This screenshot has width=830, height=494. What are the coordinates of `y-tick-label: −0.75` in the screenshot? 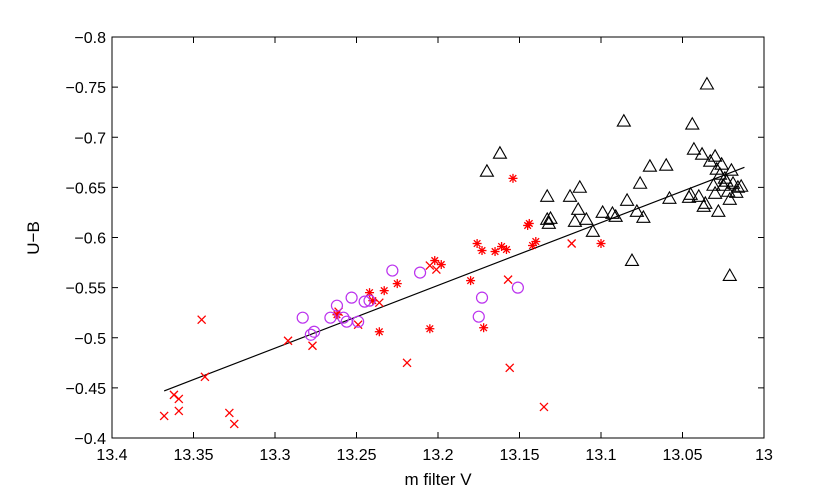 It's located at (86, 88).